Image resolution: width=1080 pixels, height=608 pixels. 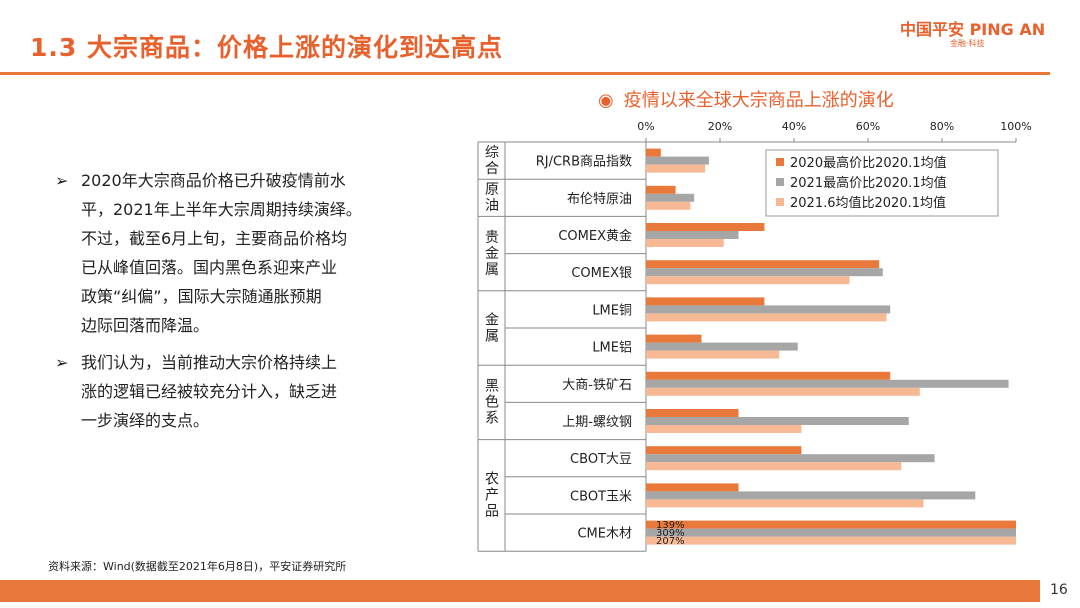 I want to click on chart-title-text: 疫情以来全球大宗商品上涨的演化, so click(x=758, y=100).